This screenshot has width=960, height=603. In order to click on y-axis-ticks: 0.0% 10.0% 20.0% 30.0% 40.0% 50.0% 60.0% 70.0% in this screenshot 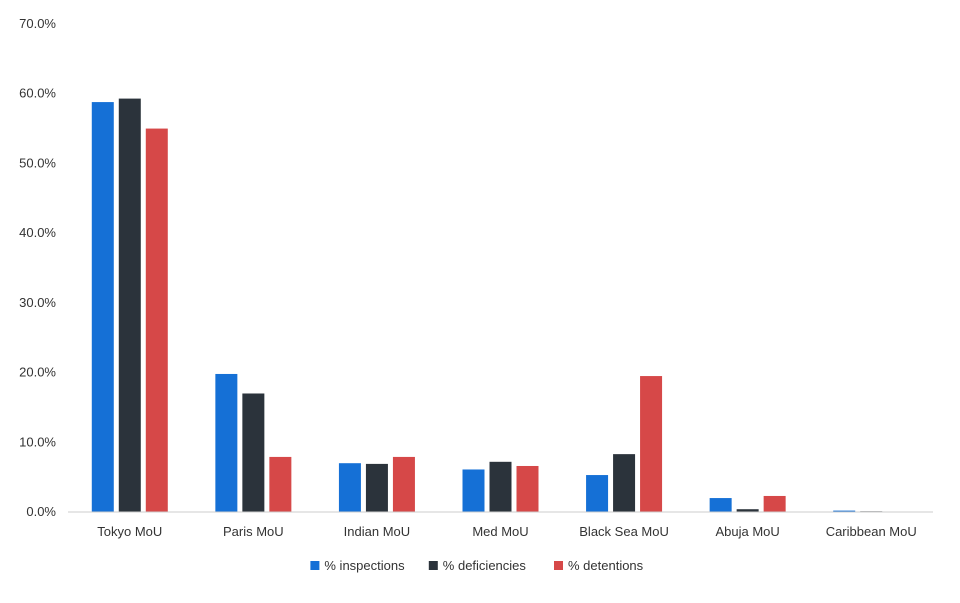, I will do `click(37, 267)`.